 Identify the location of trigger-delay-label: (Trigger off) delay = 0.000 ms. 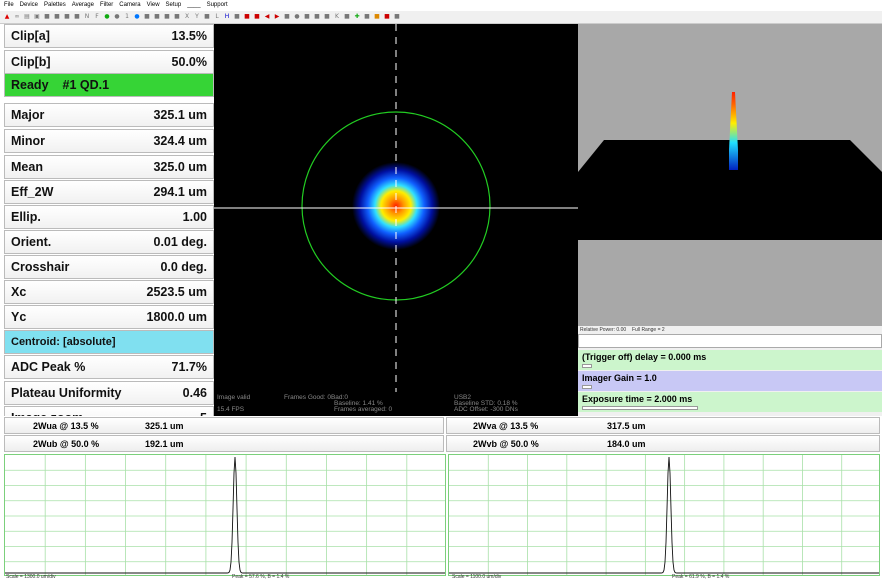
(644, 357).